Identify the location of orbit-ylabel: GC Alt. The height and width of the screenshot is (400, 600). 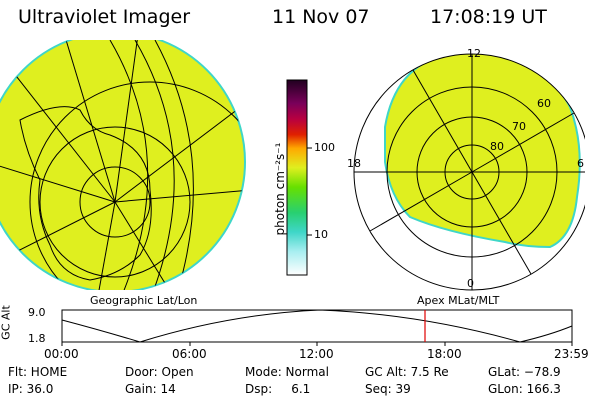
(6, 322).